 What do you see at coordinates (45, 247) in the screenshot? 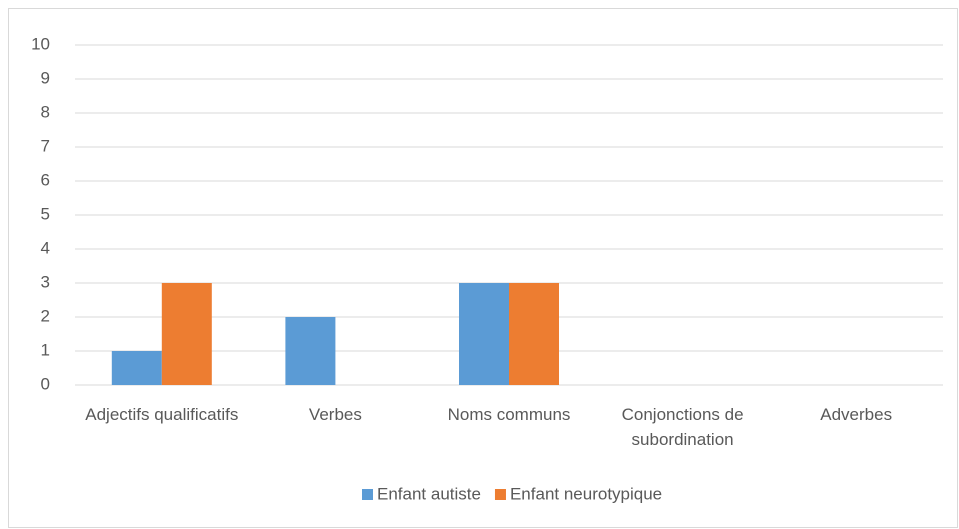
I see `y-tick-label: 4` at bounding box center [45, 247].